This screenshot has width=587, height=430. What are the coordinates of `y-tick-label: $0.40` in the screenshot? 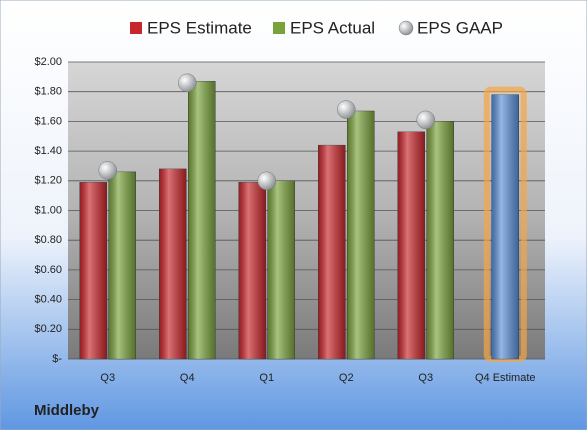 It's located at (48, 300).